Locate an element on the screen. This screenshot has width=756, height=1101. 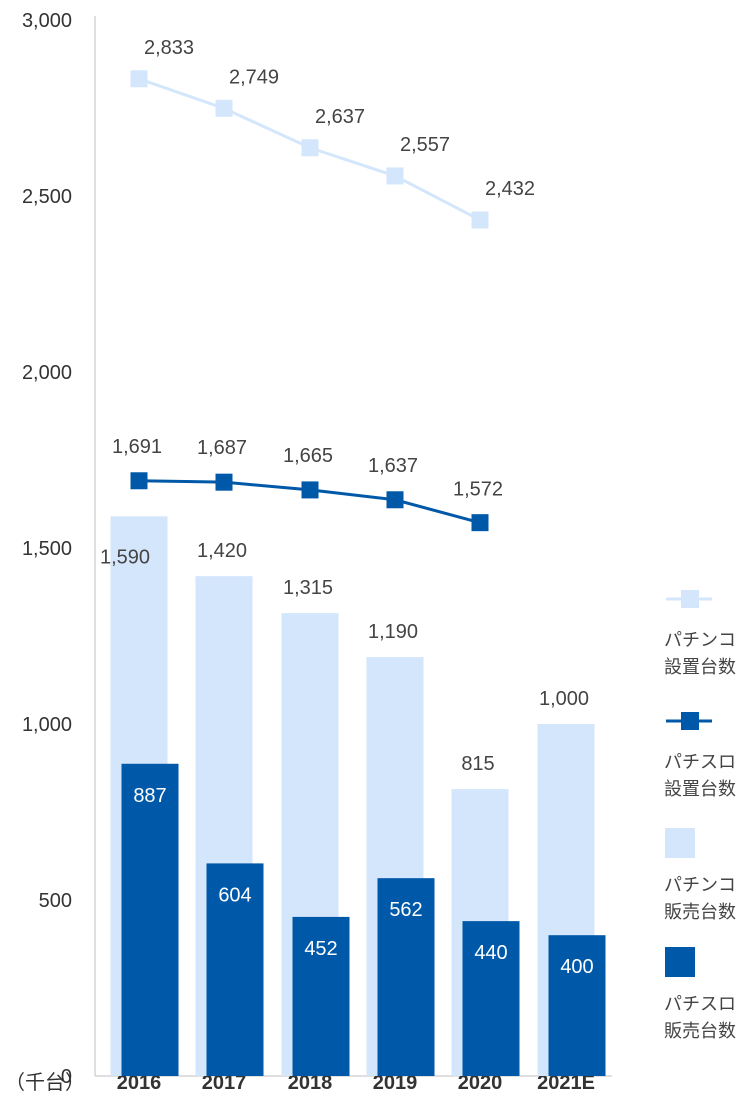
data-label-pachinko-installed: 2,432 is located at coordinates (510, 189).